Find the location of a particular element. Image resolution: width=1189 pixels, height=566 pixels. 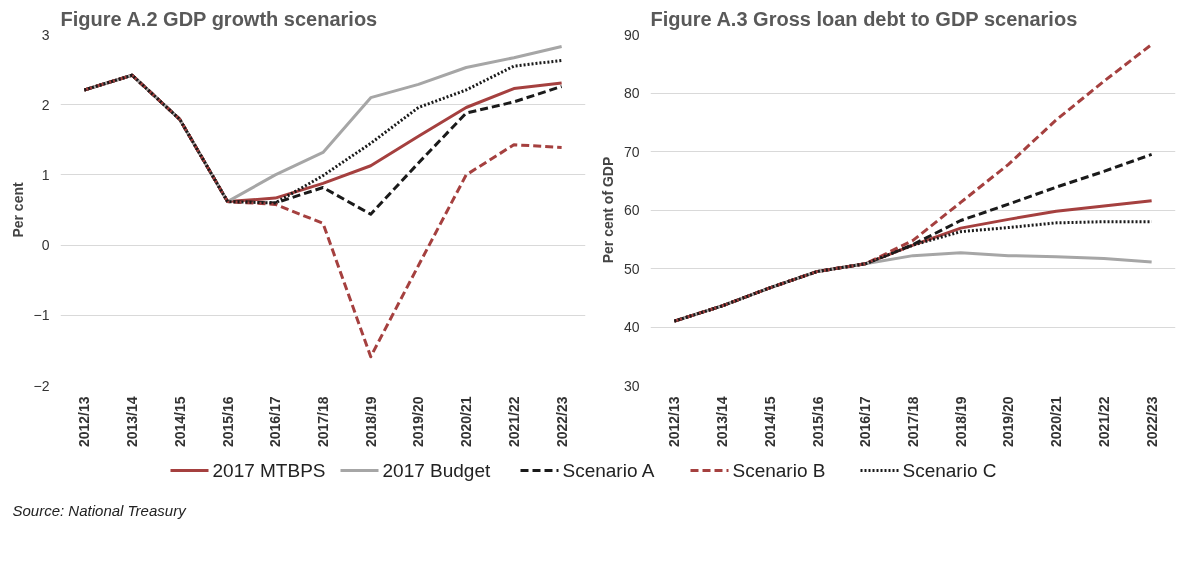

y-tick-label: 40 is located at coordinates (631, 327).